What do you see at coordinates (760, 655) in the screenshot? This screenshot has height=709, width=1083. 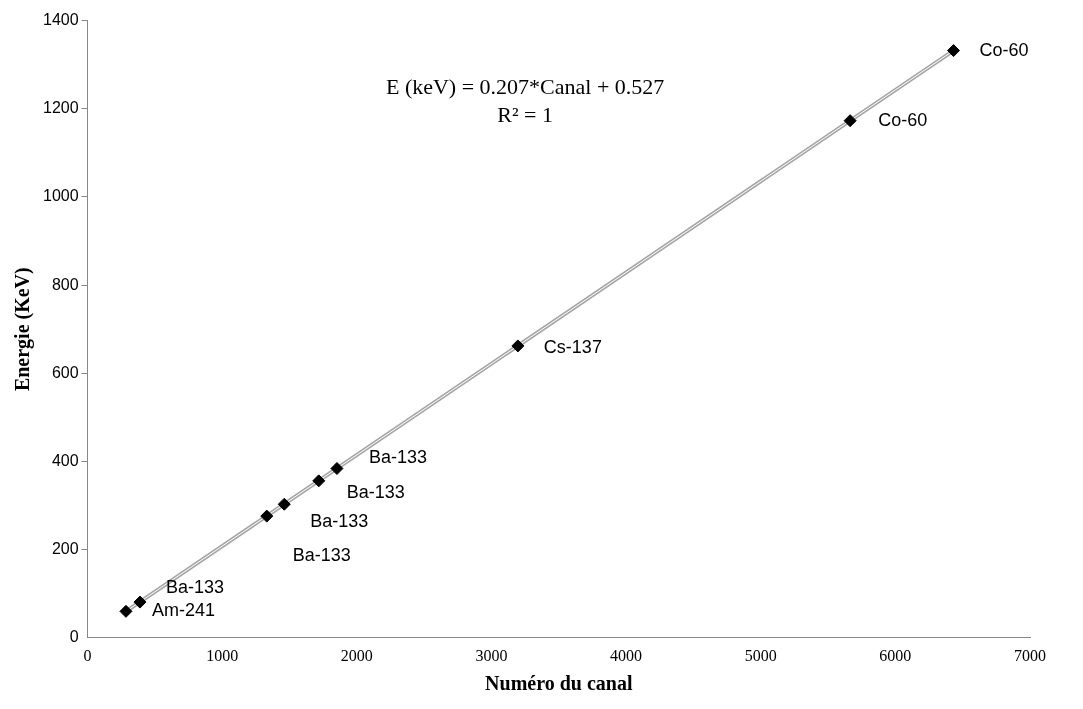 I see `x-tick-label: 5000` at bounding box center [760, 655].